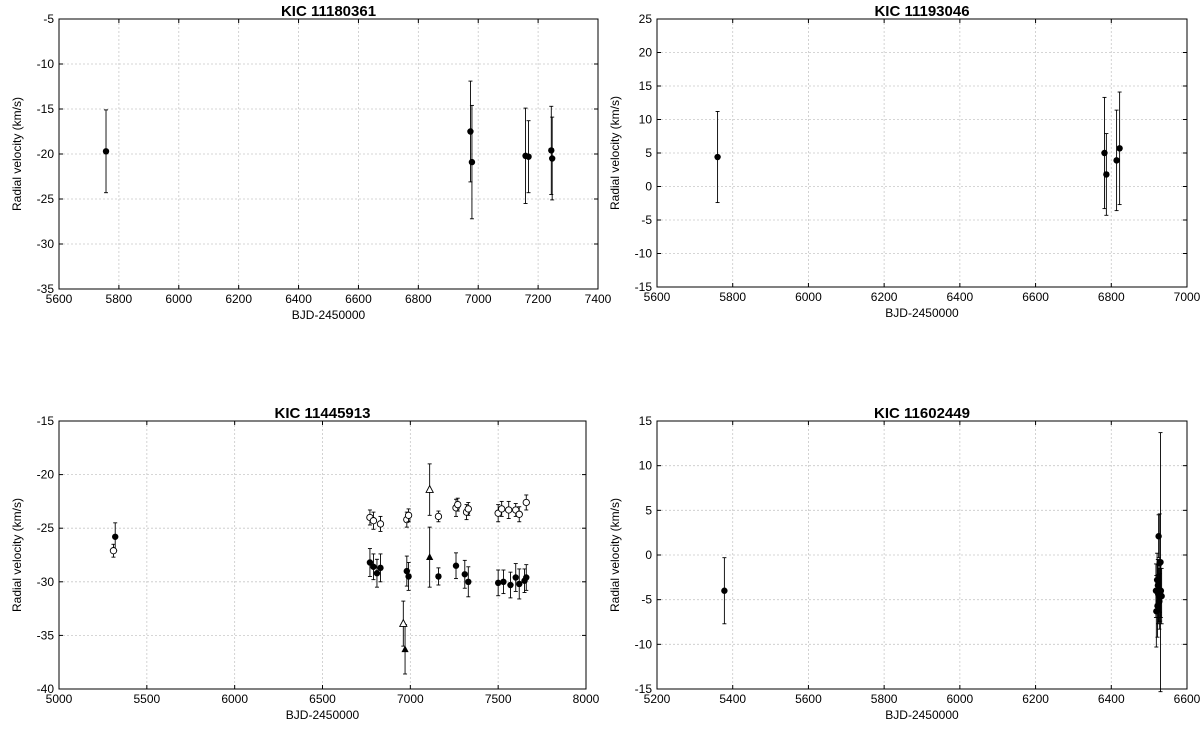 This screenshot has width=1200, height=736. I want to click on chart-title: KIC 11445913, so click(323, 413).